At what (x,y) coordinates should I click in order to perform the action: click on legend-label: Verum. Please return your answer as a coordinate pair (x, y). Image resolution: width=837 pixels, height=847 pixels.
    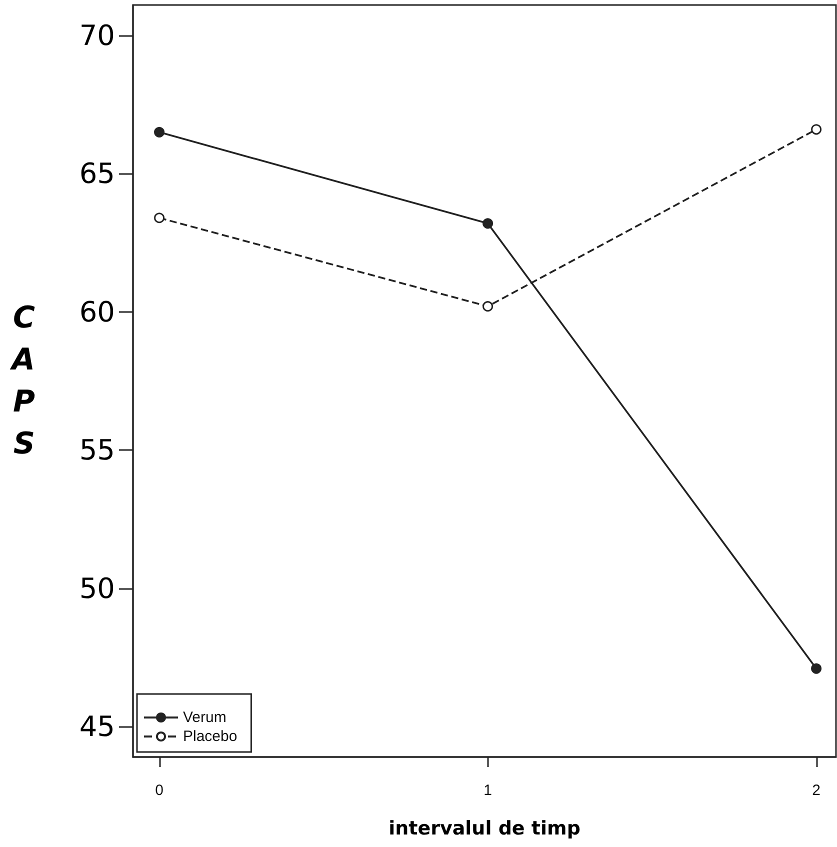
    Looking at the image, I should click on (204, 717).